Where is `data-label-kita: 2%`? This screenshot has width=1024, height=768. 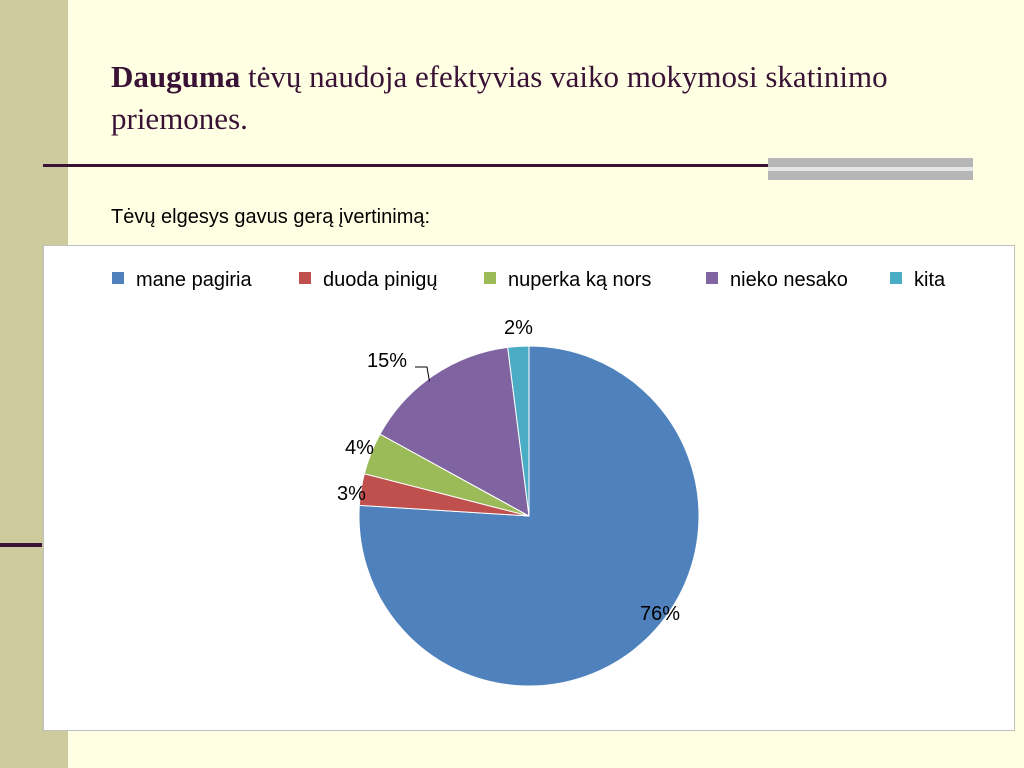
data-label-kita: 2% is located at coordinates (518, 328).